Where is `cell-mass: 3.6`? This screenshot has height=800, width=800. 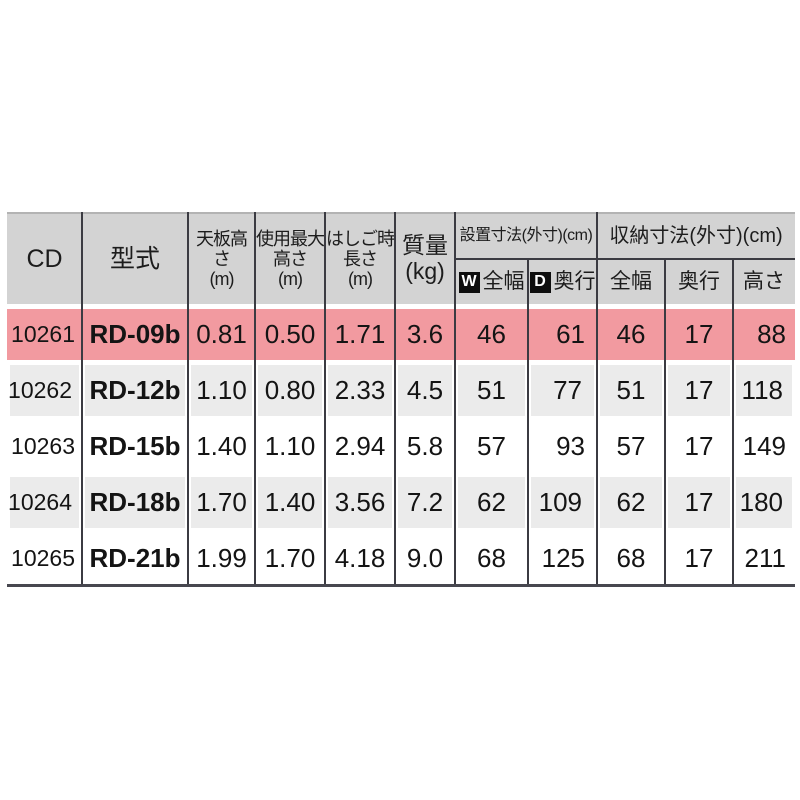
cell-mass: 3.6 is located at coordinates (425, 334).